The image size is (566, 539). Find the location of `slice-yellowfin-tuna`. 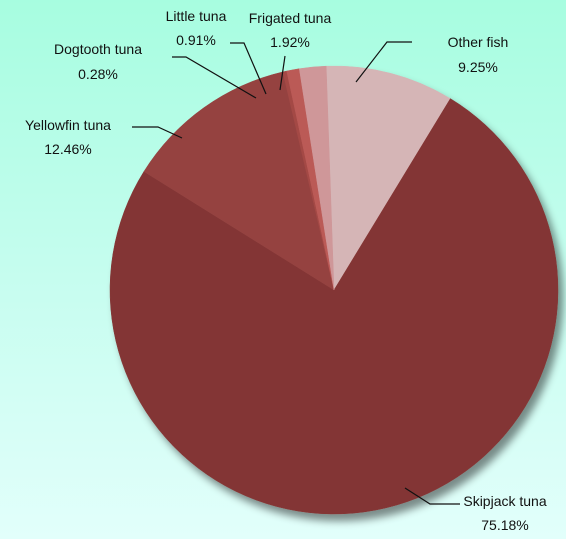

slice-yellowfin-tuna is located at coordinates (239, 181).